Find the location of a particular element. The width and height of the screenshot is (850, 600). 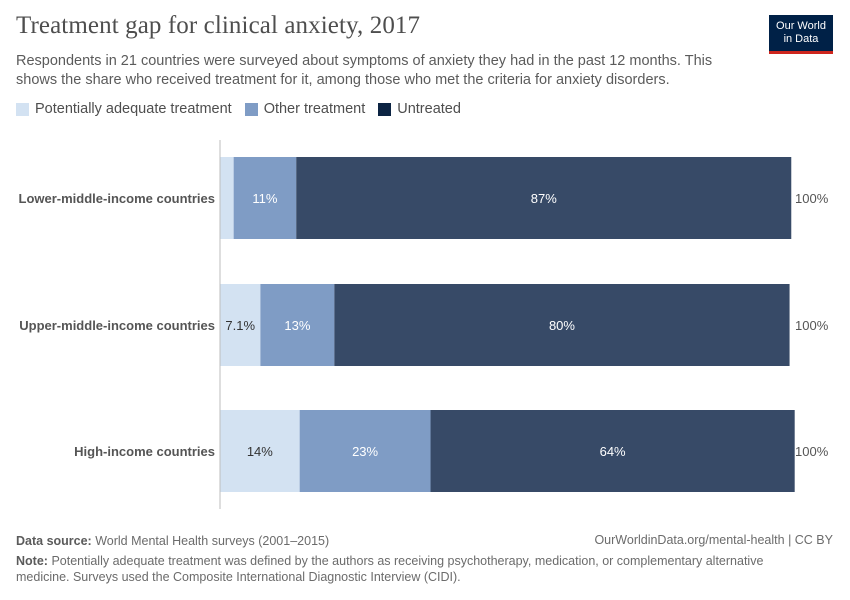

category-label: Upper-middle-income countries is located at coordinates (117, 325).